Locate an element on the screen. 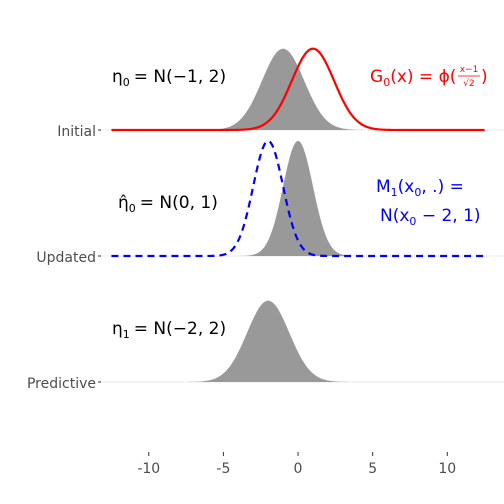 The image size is (504, 504). row-label-updated: Updated is located at coordinates (66, 258).